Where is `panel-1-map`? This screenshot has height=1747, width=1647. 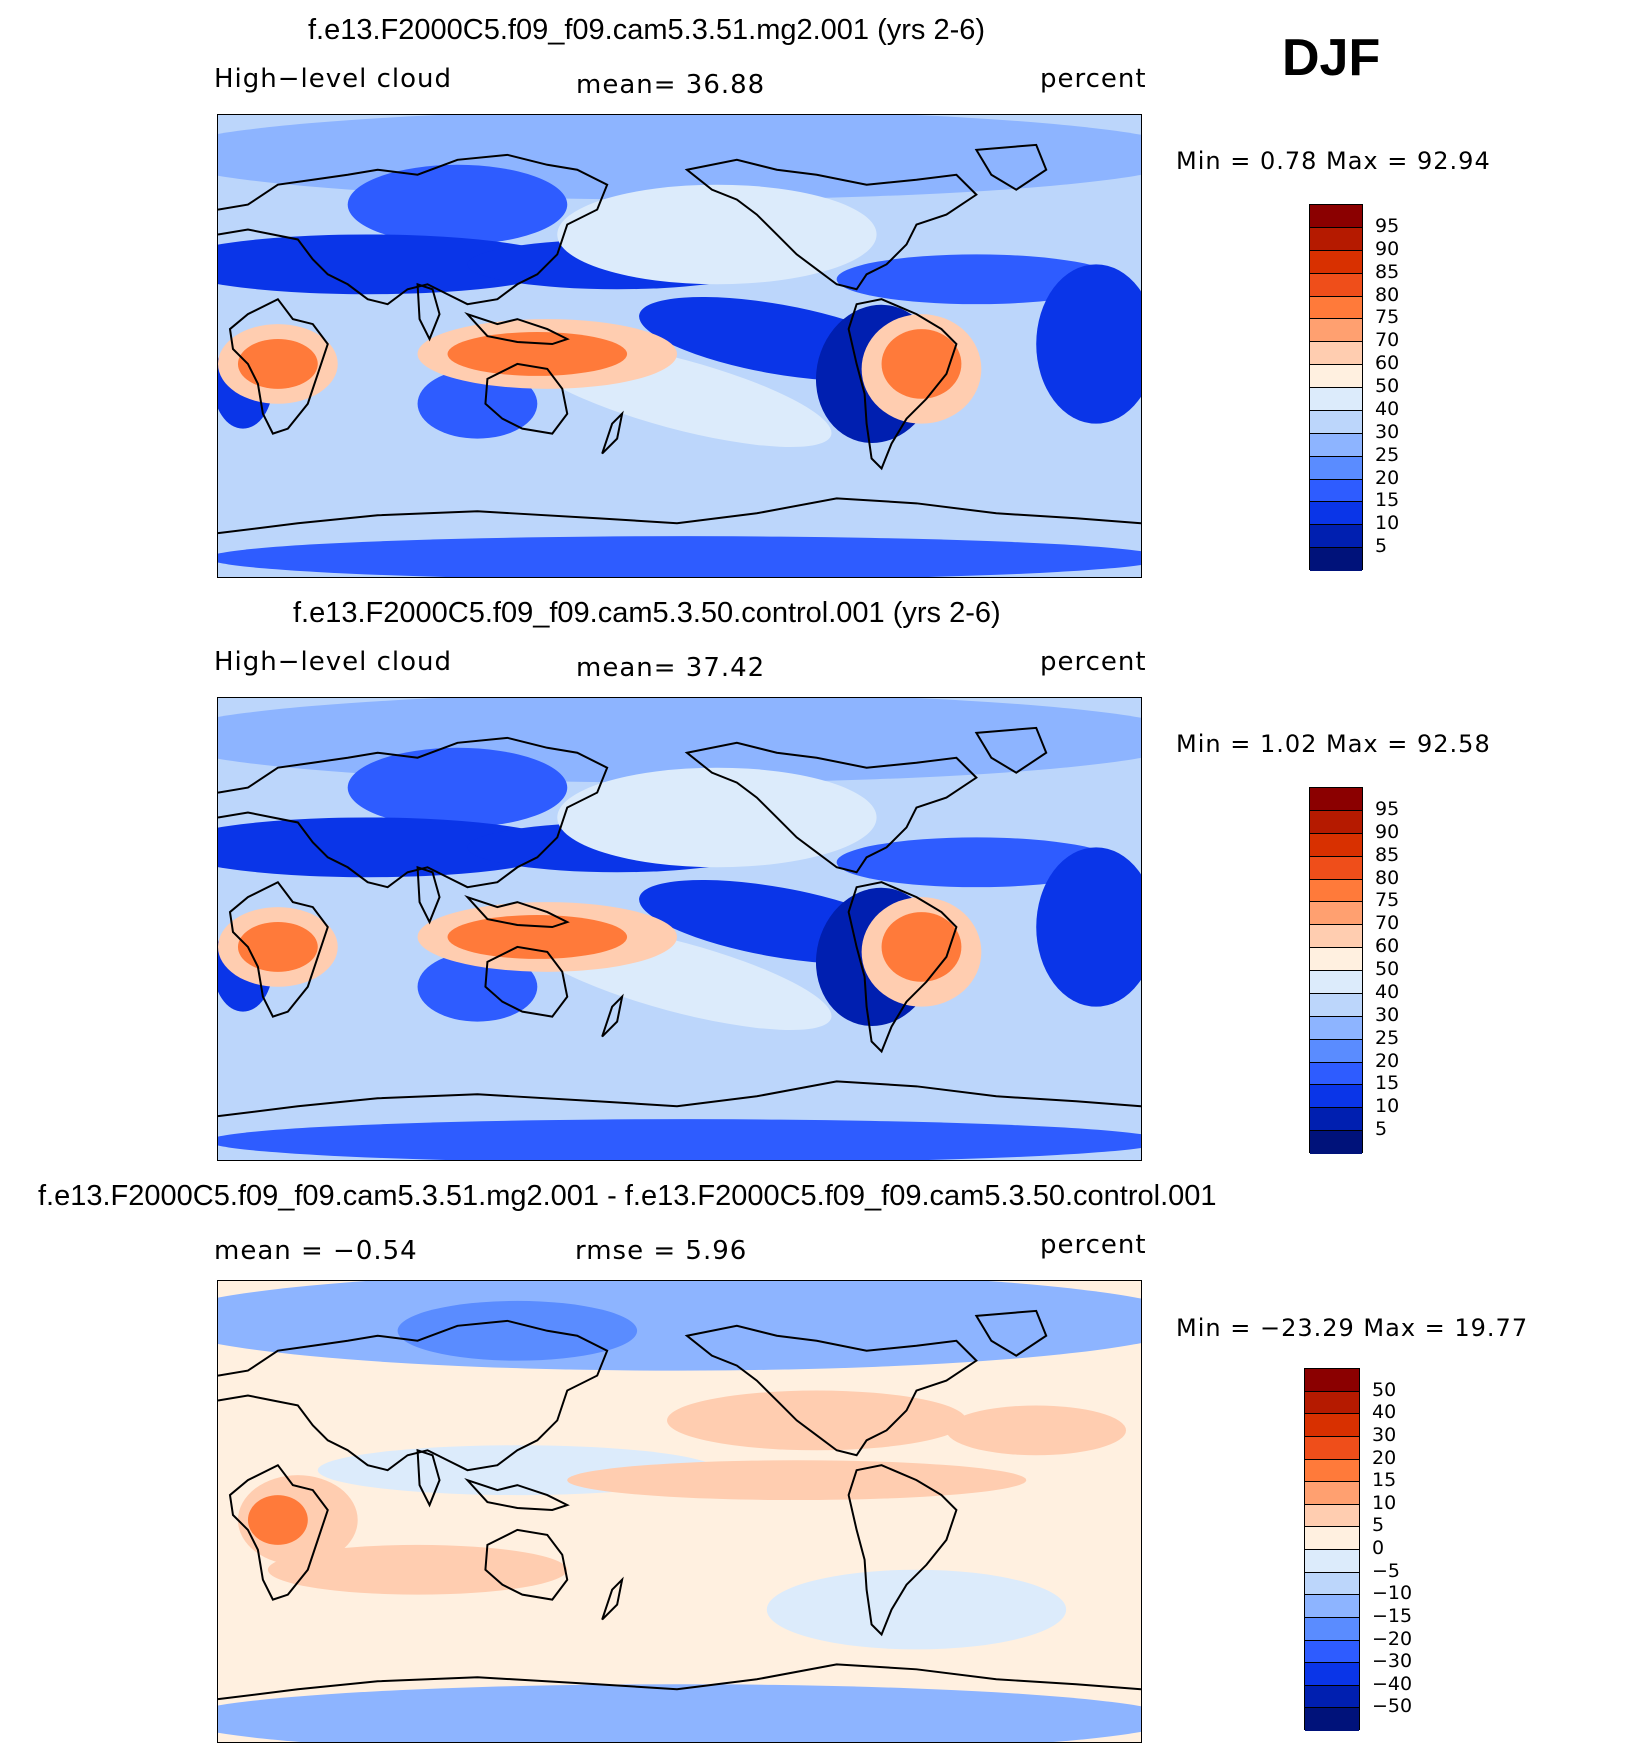 panel-1-map is located at coordinates (679, 346).